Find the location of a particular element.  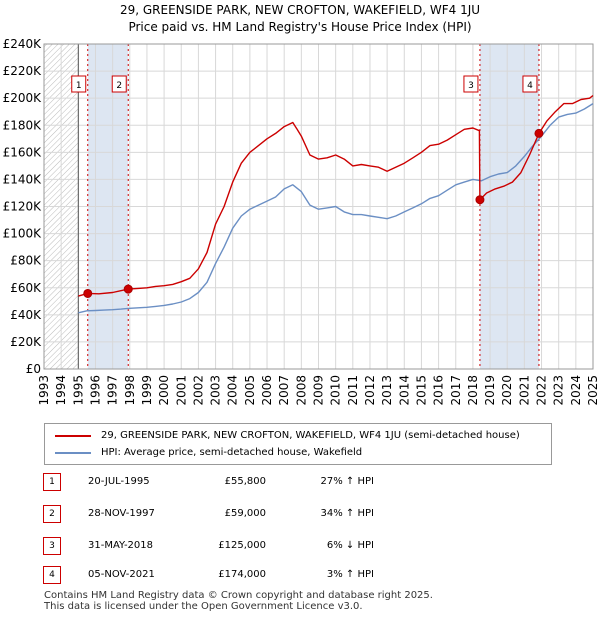

x-tick-label: 1993 is located at coordinates (44, 390).